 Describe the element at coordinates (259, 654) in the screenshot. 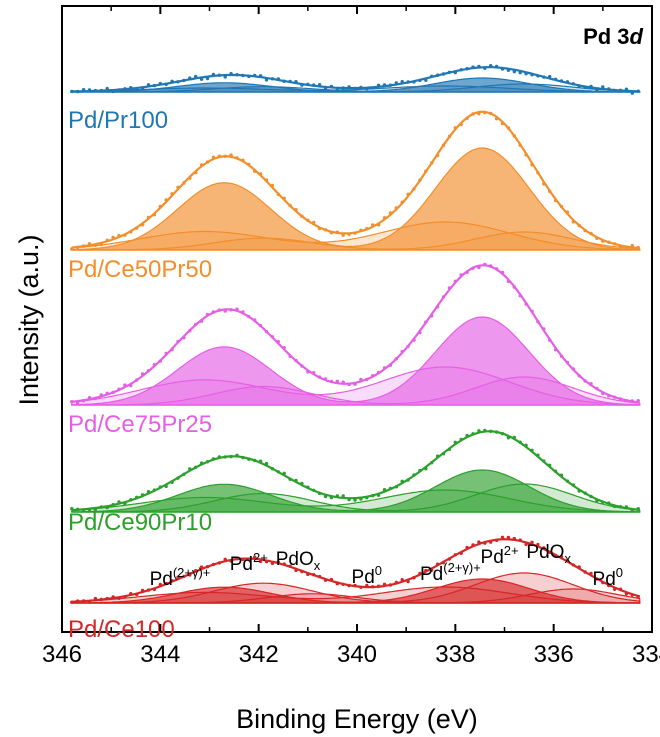

I see `x-tick-label: 342` at that location.